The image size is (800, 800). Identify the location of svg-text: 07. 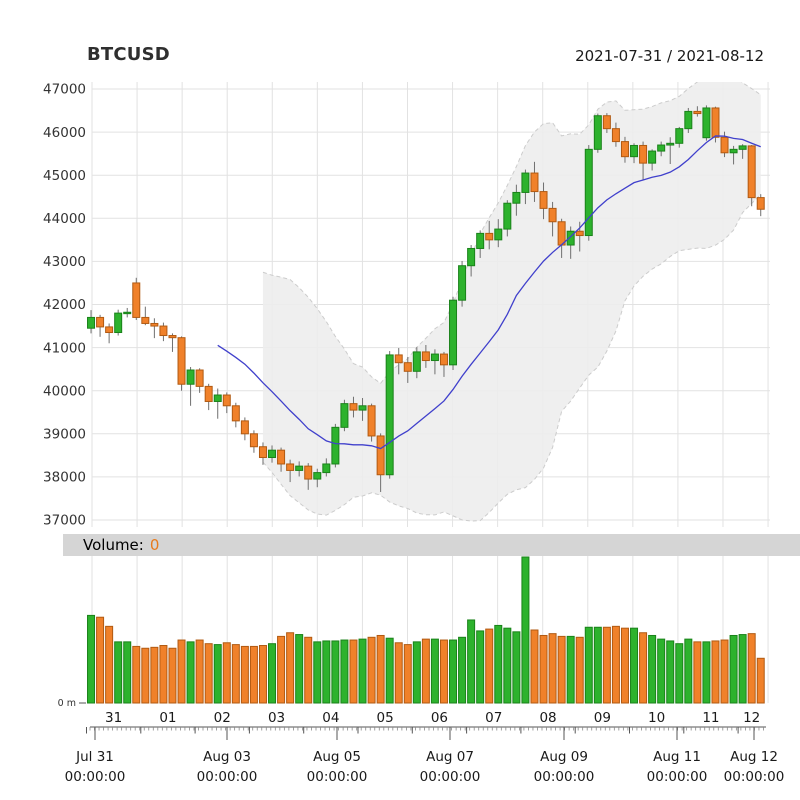
(493, 718).